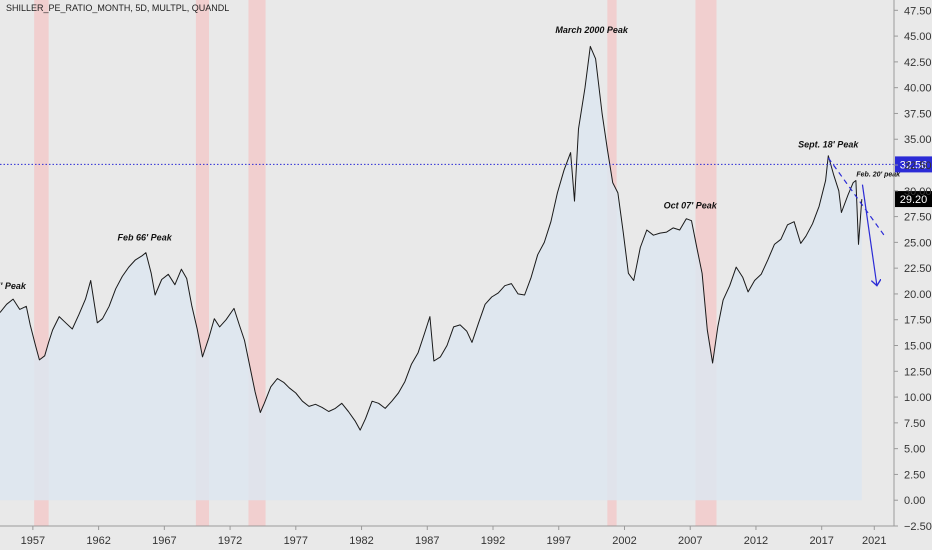  Describe the element at coordinates (874, 541) in the screenshot. I see `x-tick-label: 2021` at that location.